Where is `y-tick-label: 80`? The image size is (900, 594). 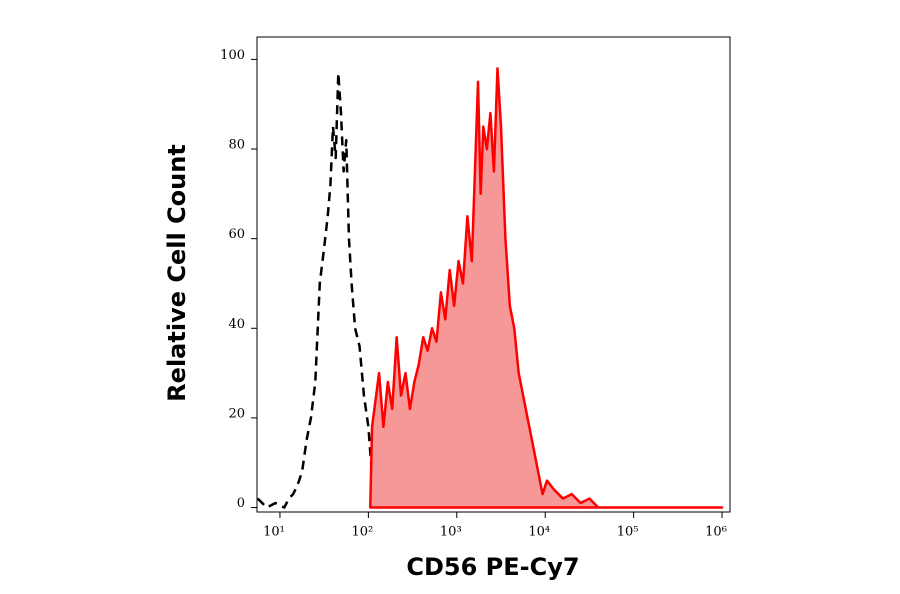 y-tick-label: 80 is located at coordinates (236, 145).